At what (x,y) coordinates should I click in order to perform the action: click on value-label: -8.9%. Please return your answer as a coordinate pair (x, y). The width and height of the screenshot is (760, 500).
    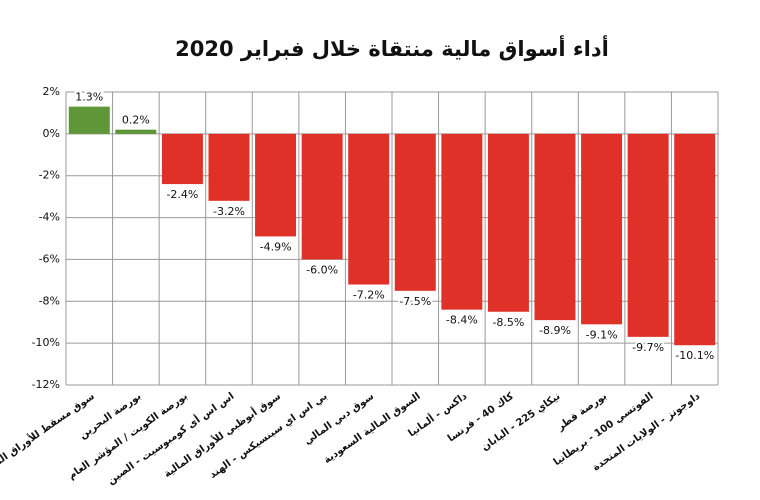
    Looking at the image, I should click on (555, 330).